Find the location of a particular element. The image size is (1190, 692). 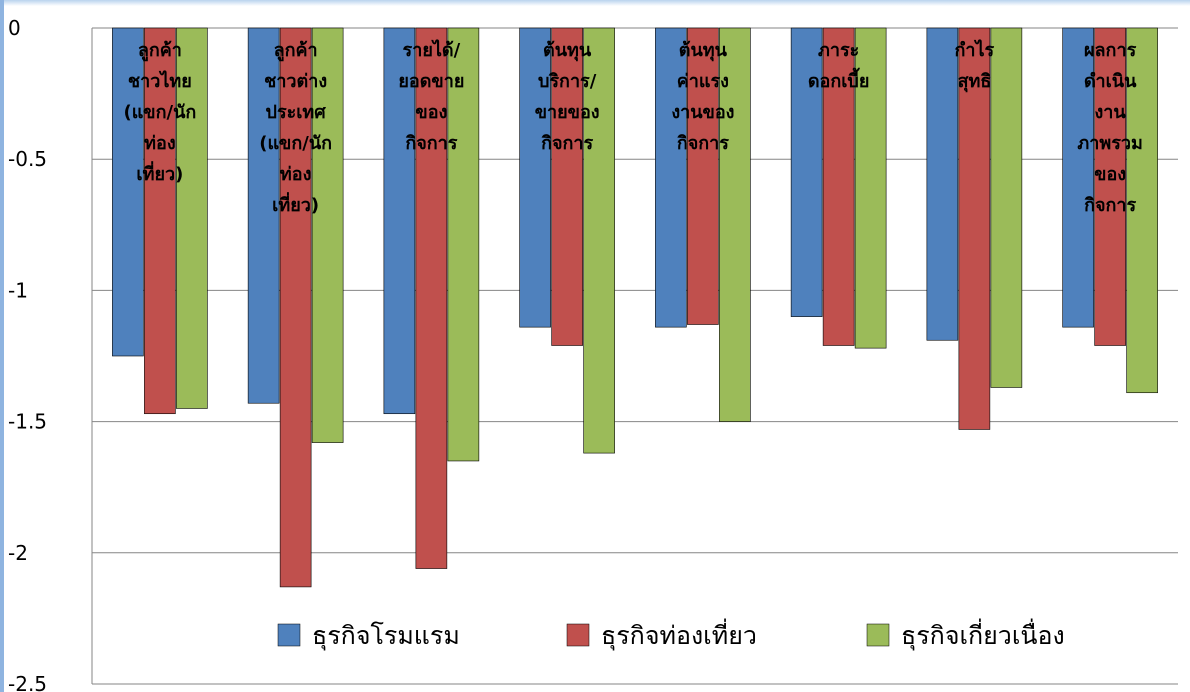

category-label: ผลการดำเนินงานภาพรวมของกิจการ is located at coordinates (1109, 128).